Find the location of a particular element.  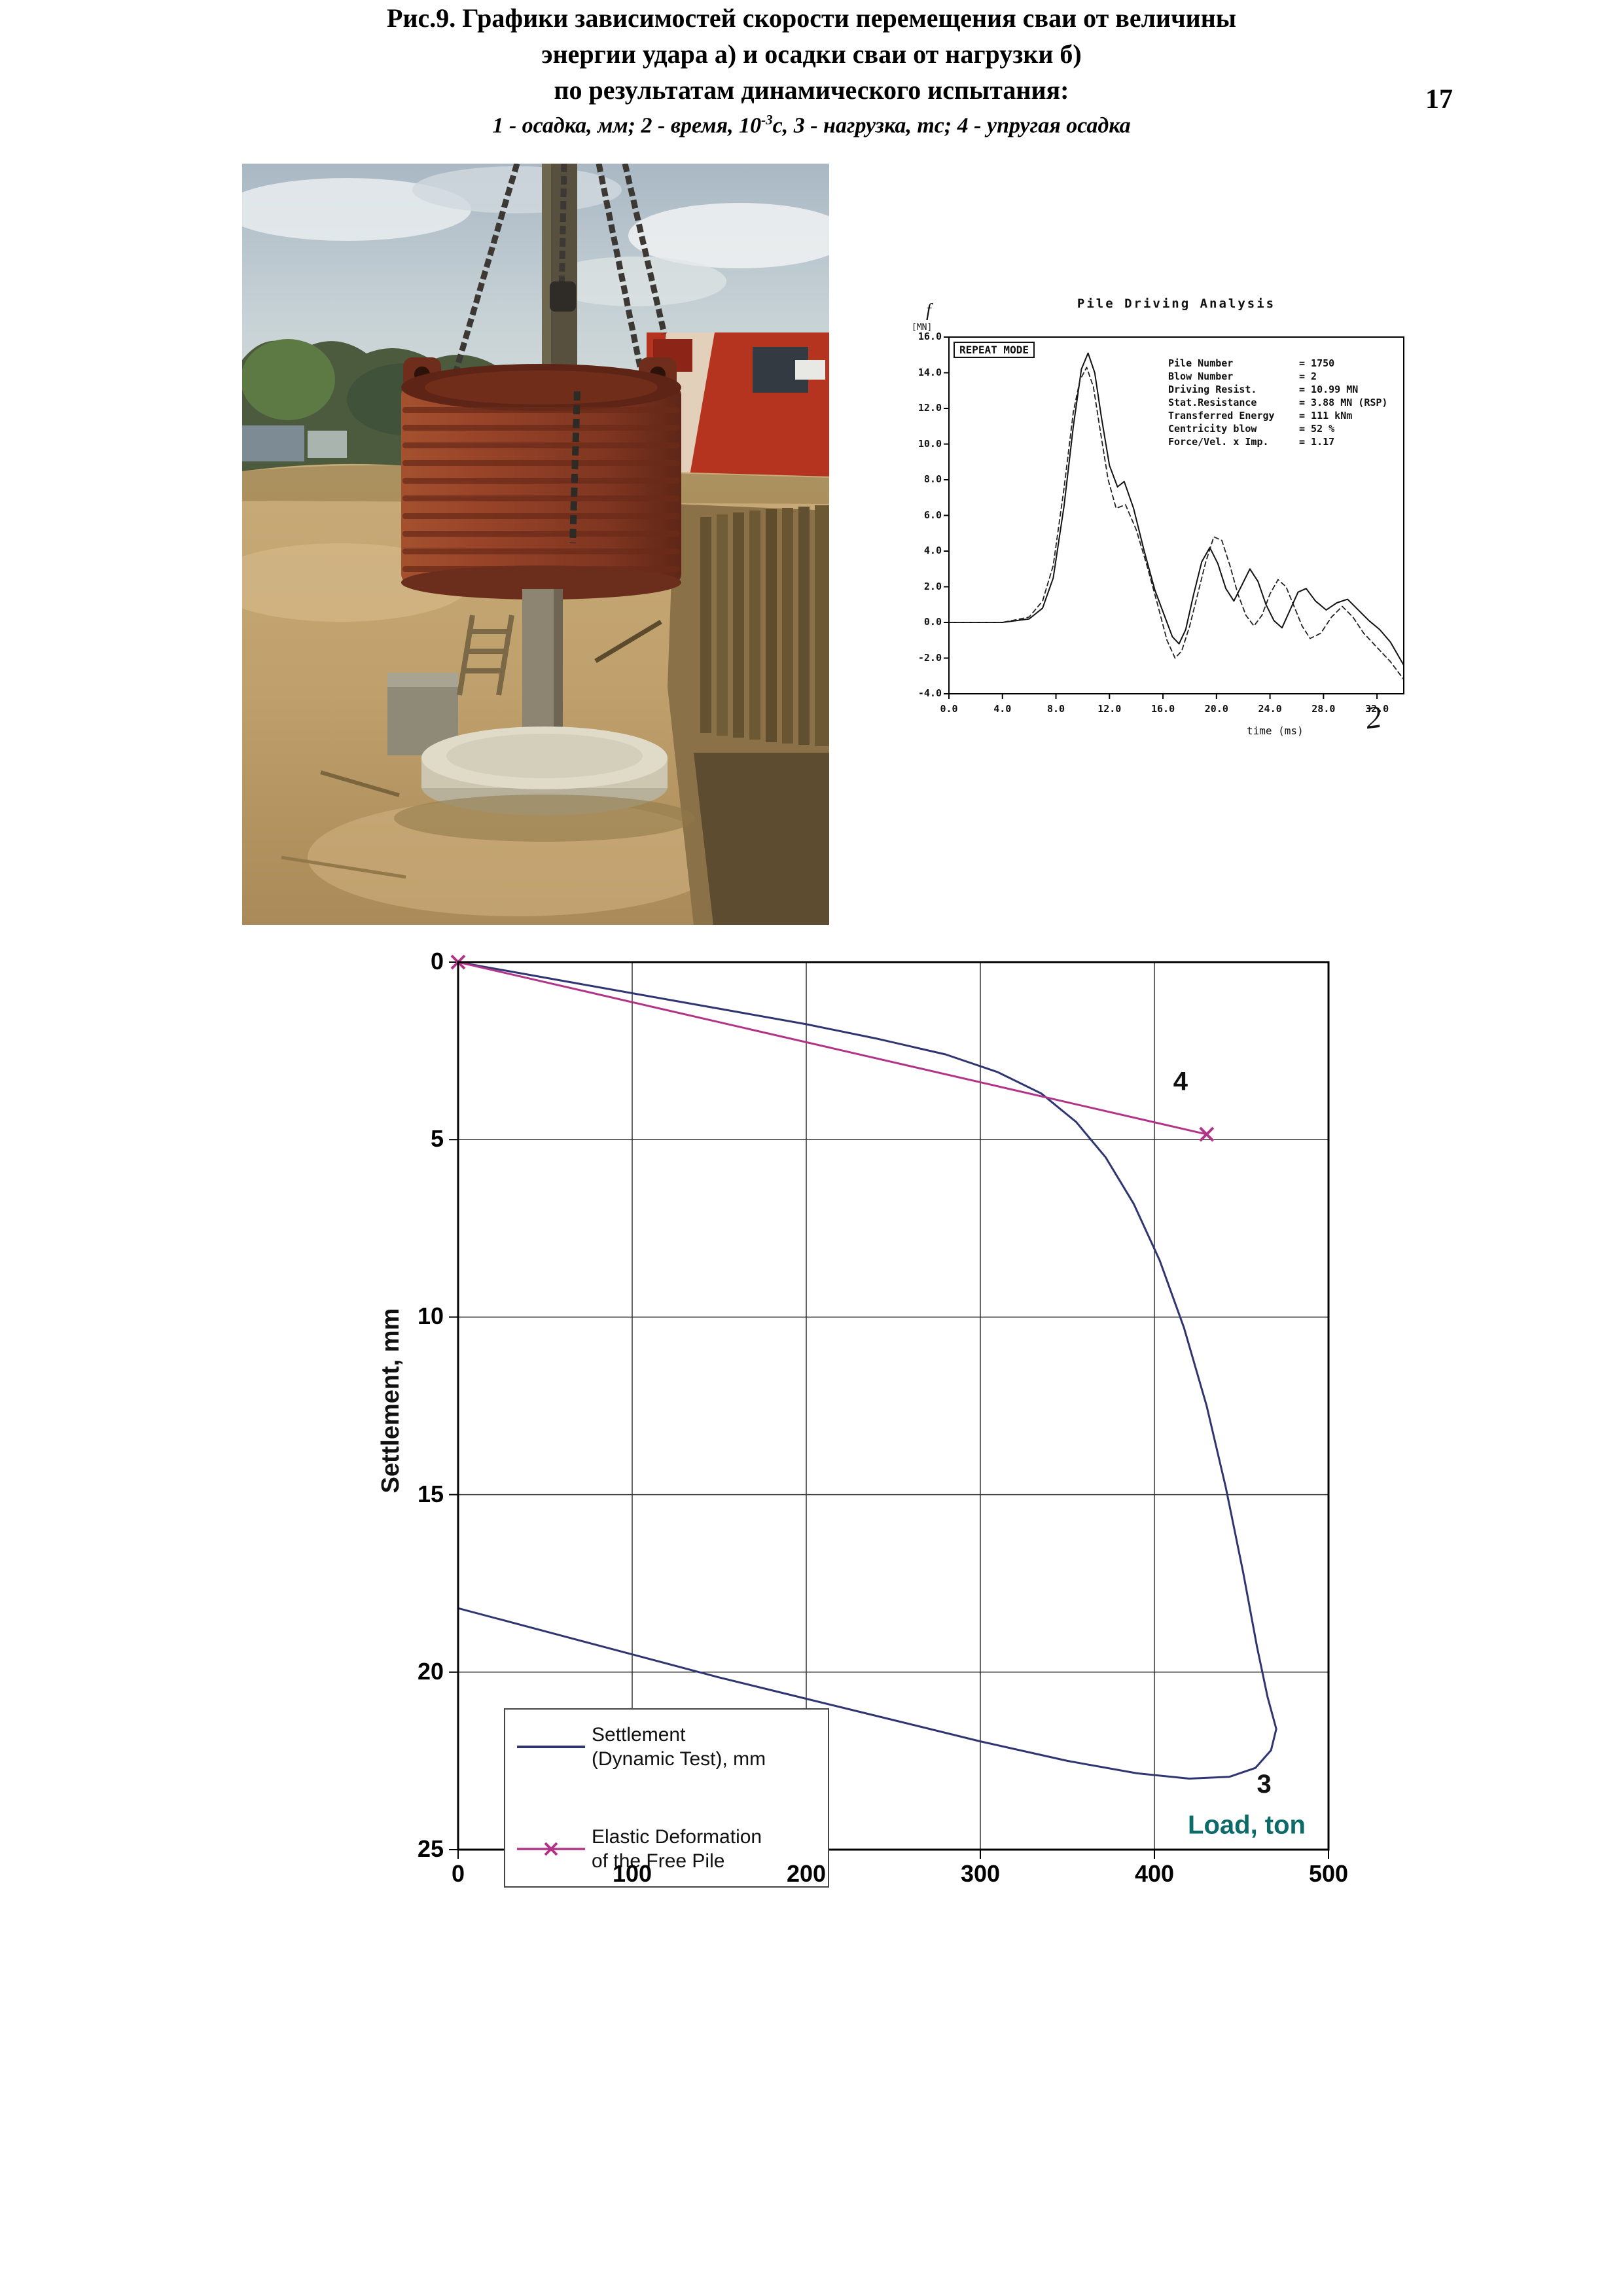

pda-readout-label: Force/Vel. x Imp. is located at coordinates (1218, 442).